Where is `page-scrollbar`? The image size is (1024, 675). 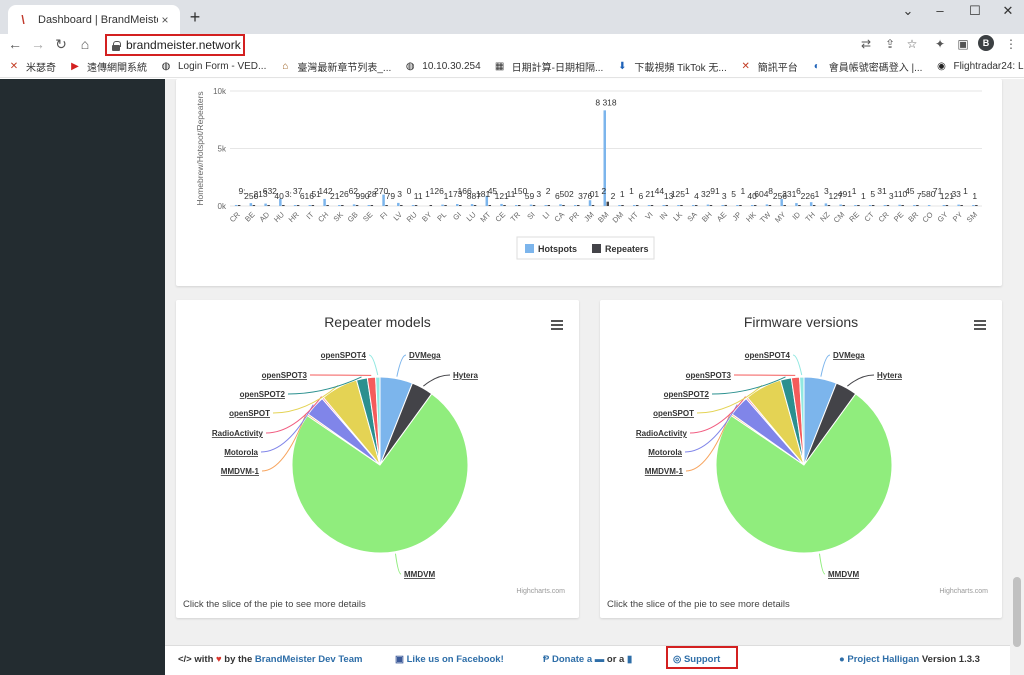
page-scrollbar is located at coordinates (1017, 377).